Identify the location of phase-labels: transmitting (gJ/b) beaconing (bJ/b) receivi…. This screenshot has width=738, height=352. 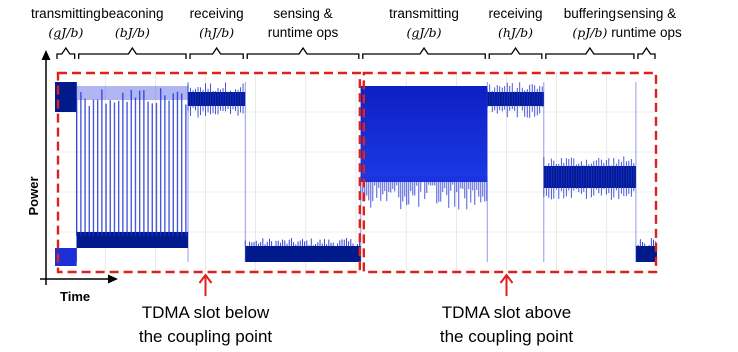
(356, 23).